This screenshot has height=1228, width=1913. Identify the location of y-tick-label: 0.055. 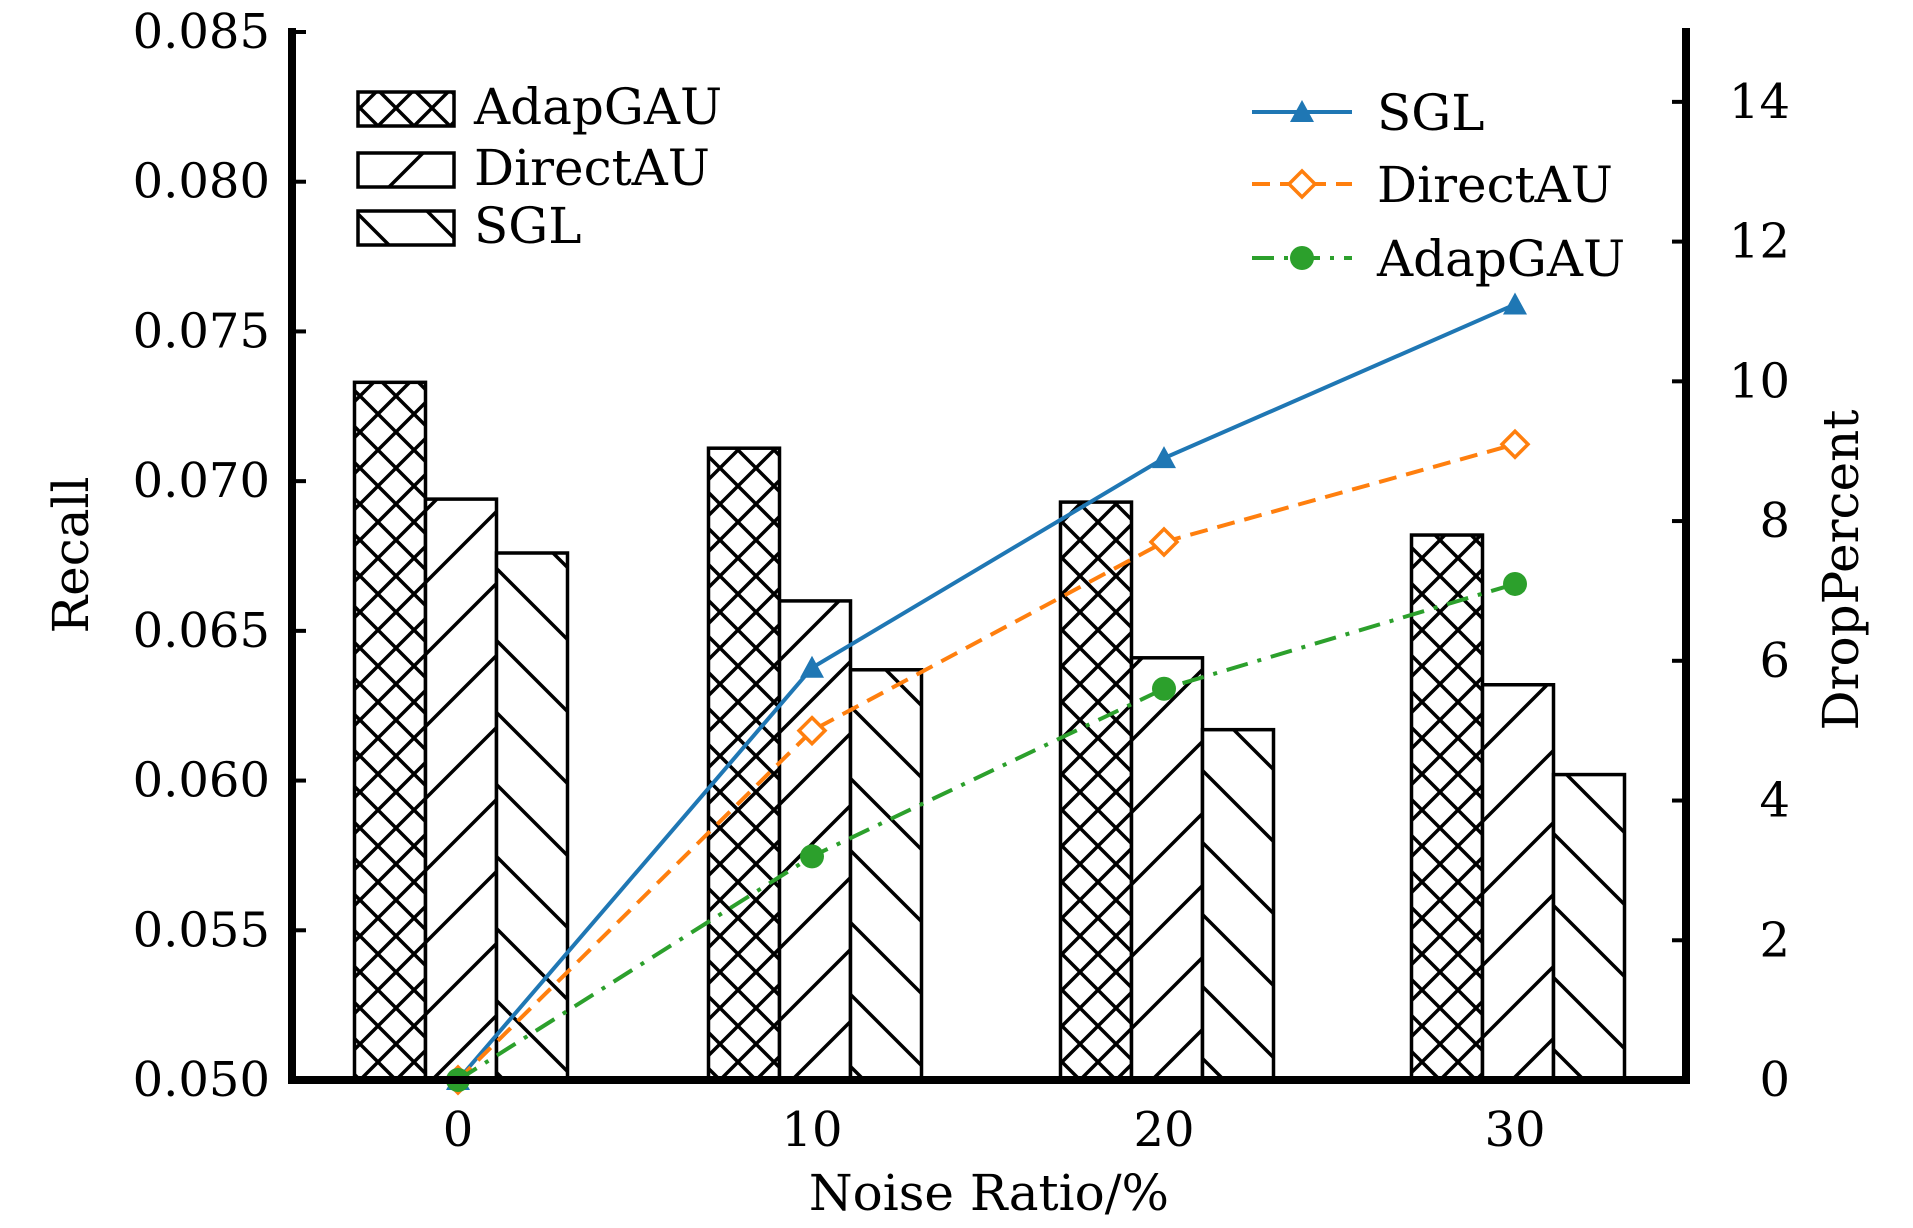
(201, 930).